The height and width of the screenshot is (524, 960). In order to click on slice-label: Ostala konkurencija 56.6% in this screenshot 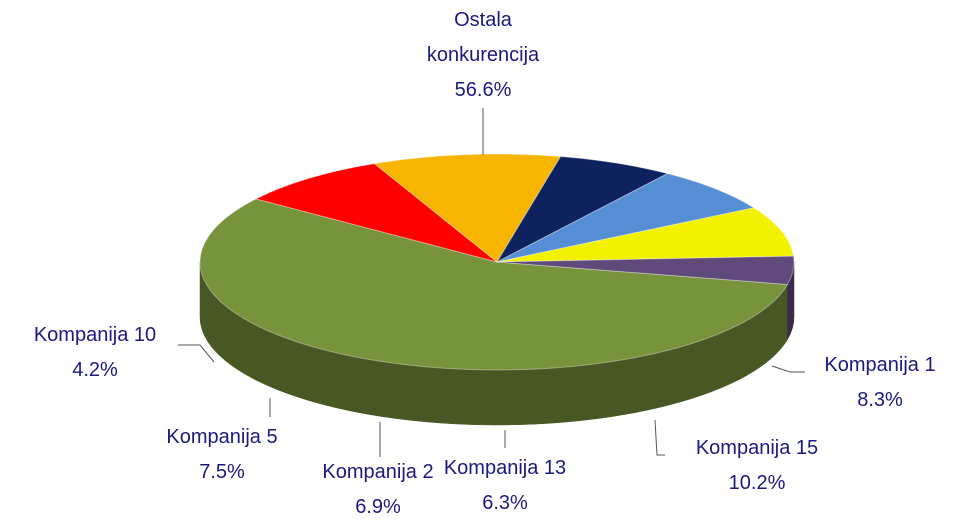, I will do `click(483, 55)`.